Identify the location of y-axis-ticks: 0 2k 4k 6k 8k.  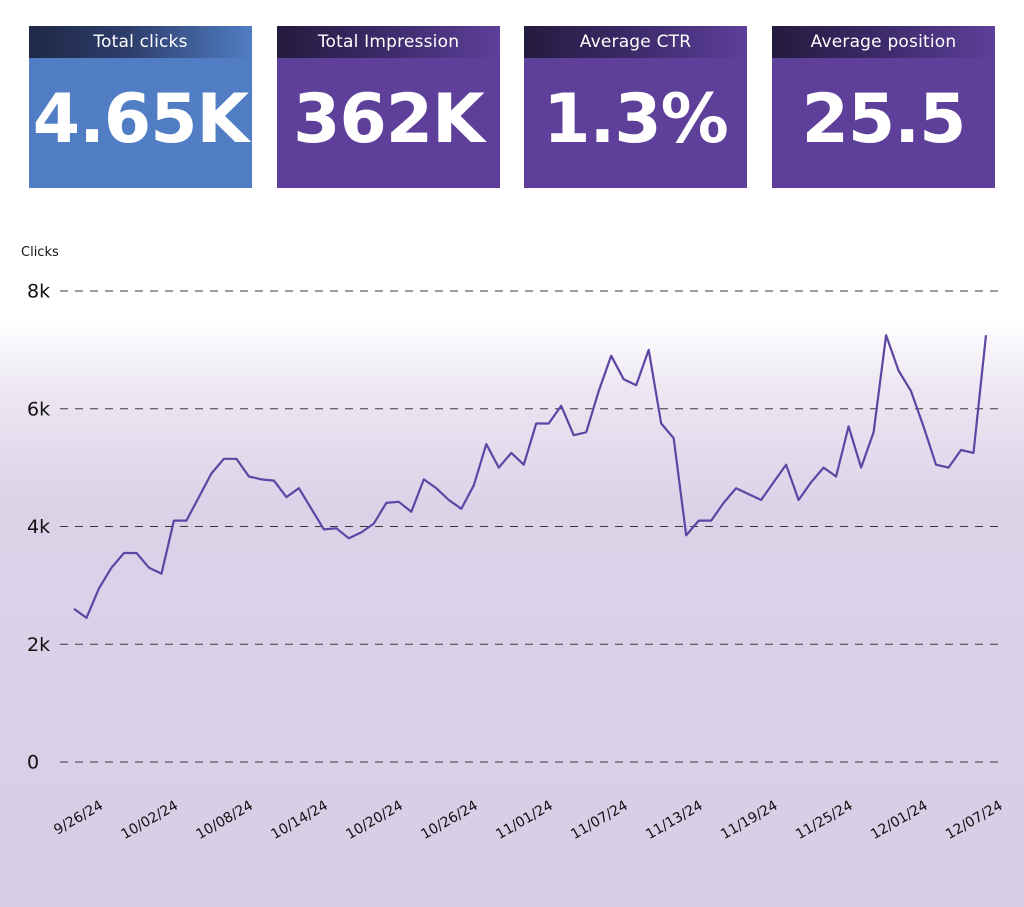
(38, 527).